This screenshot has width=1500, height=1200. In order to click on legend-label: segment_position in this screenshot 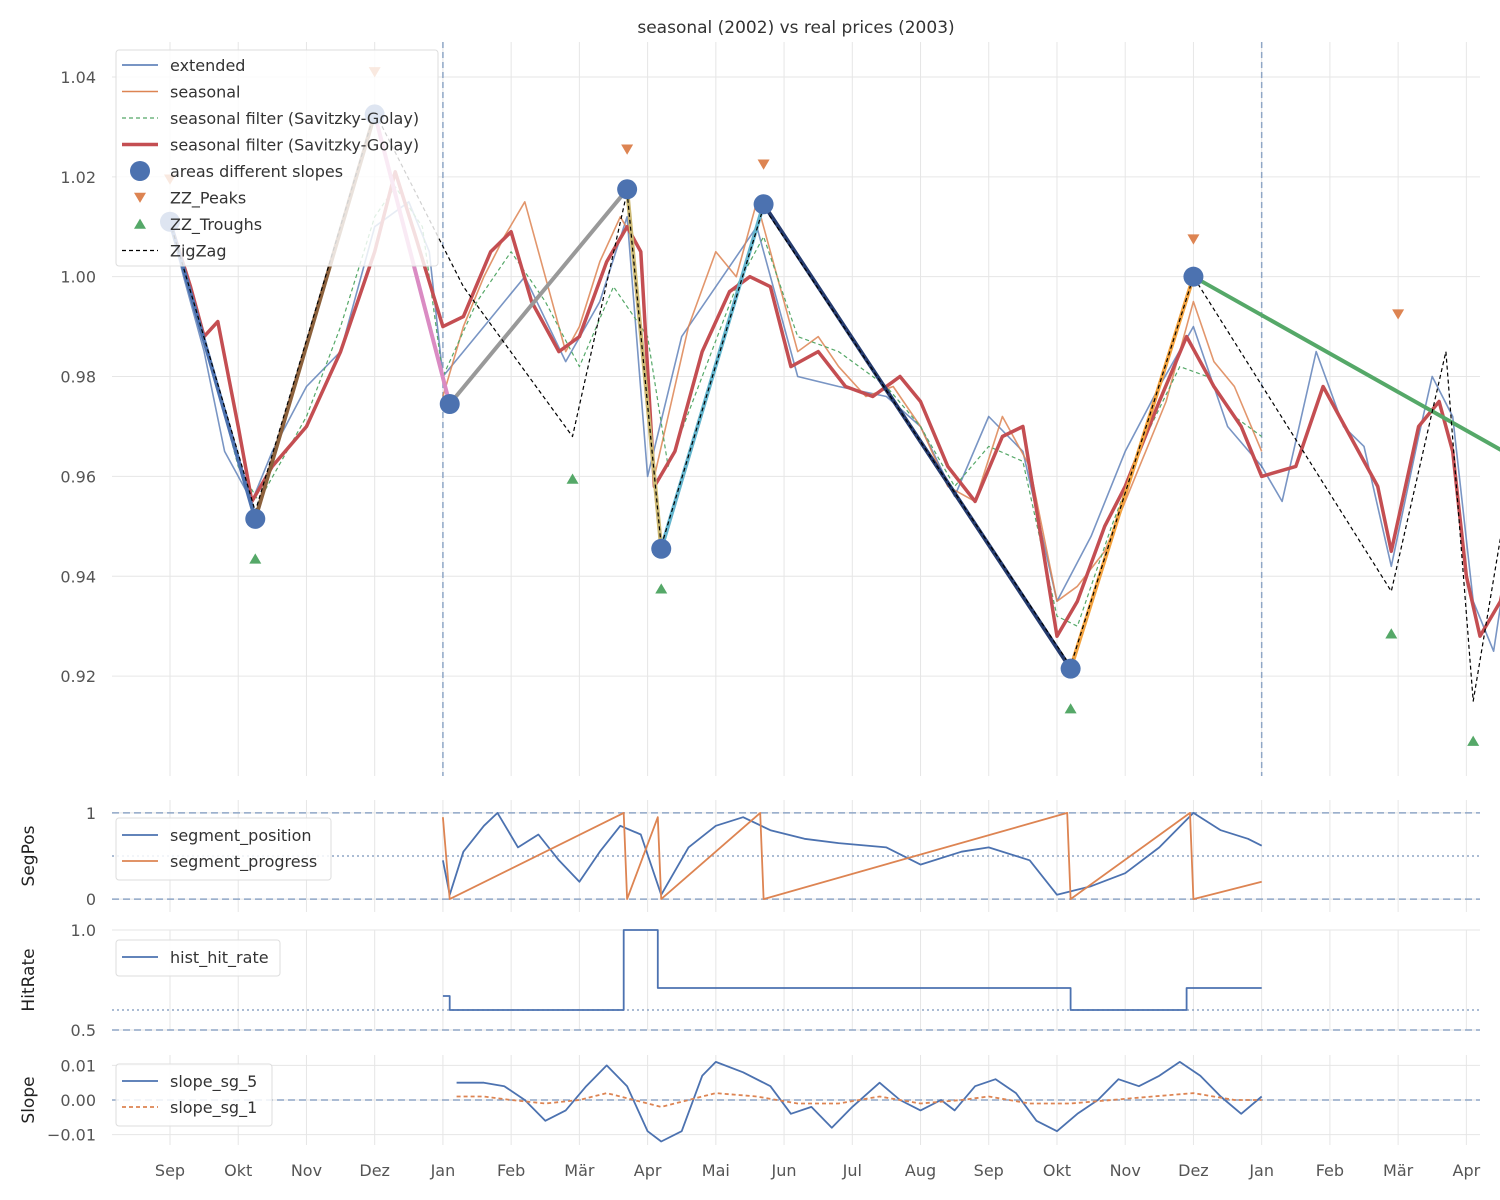, I will do `click(241, 836)`.